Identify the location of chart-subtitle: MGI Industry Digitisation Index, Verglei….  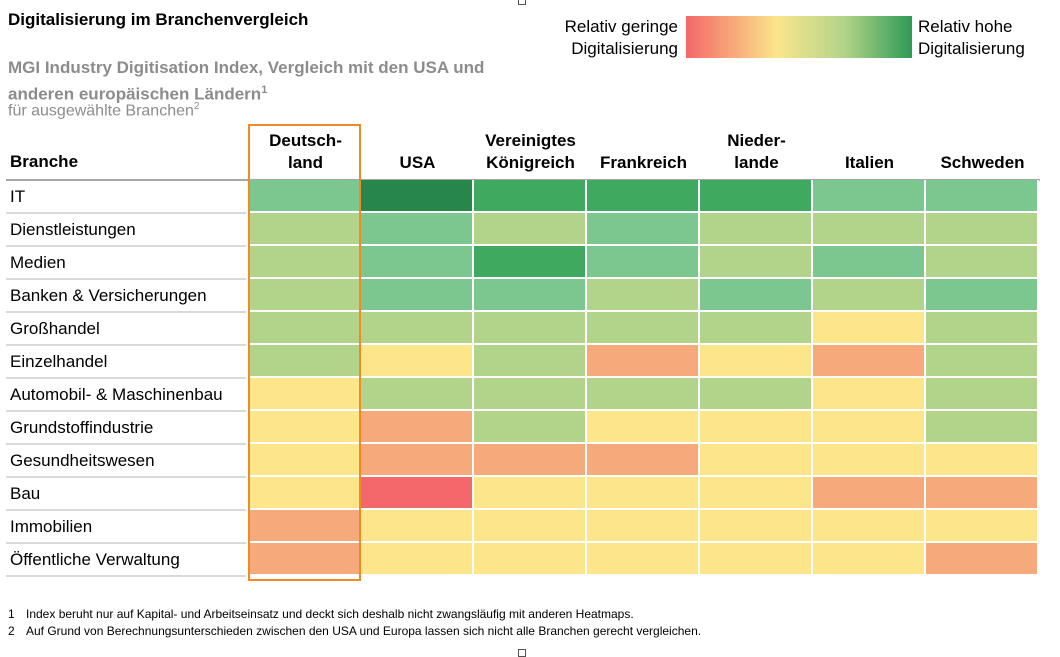
(268, 81).